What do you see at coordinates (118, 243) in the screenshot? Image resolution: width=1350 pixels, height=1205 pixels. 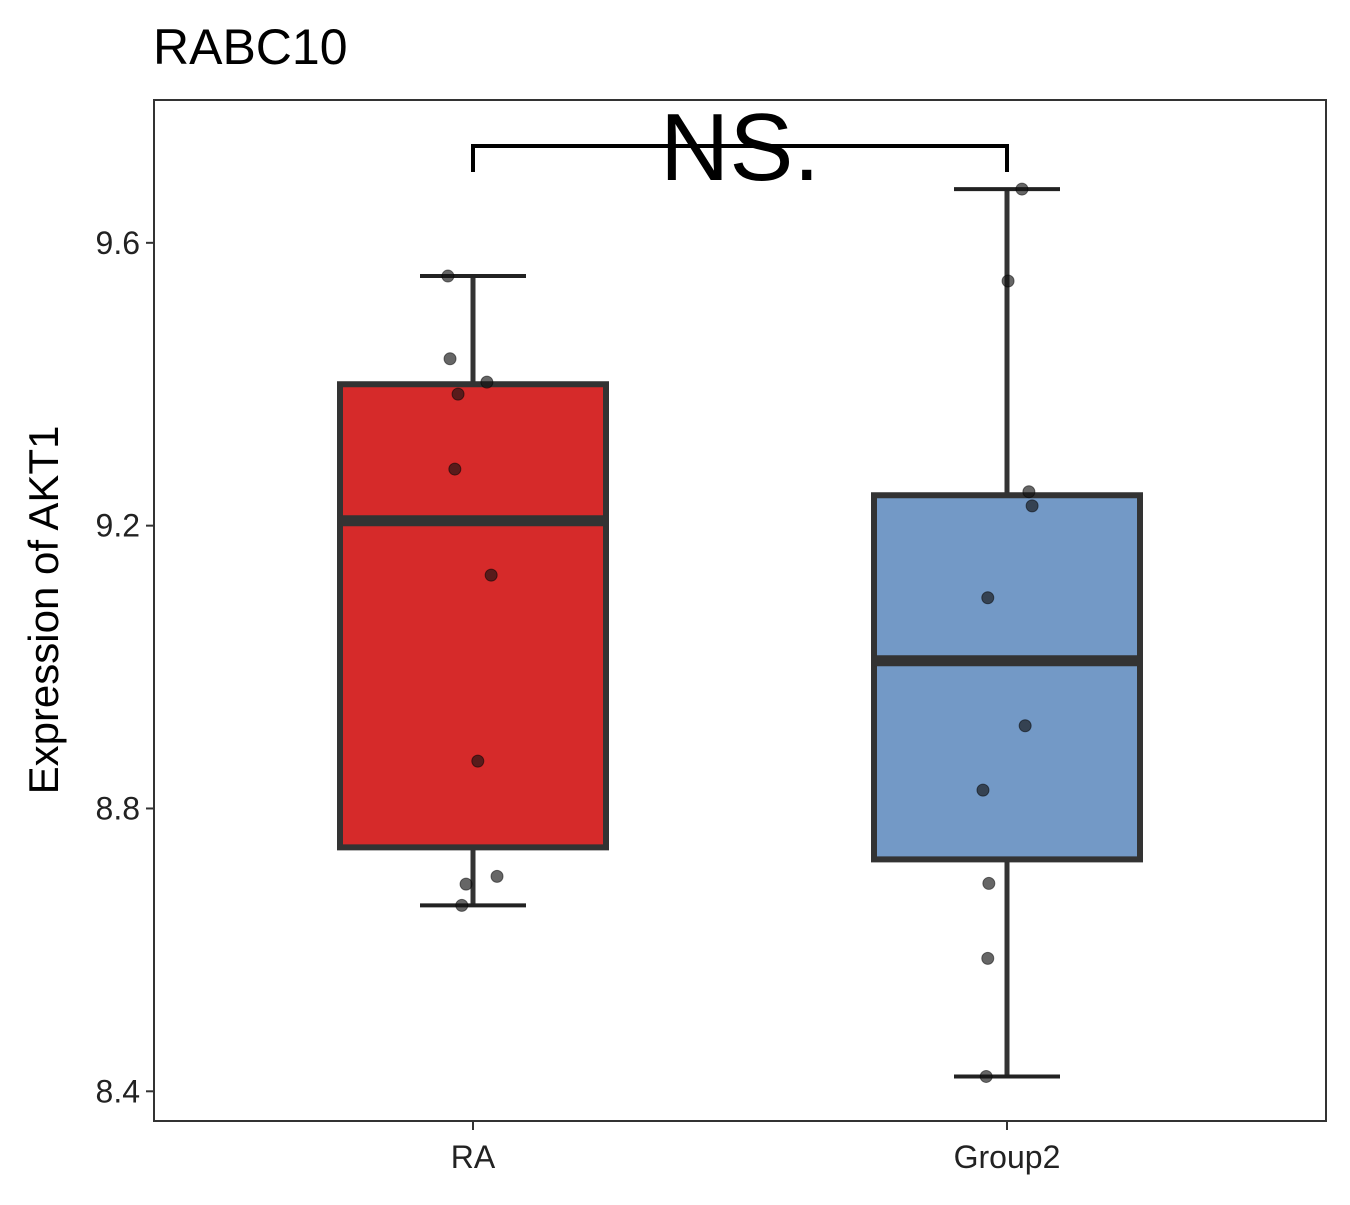 I see `y-tick-label: 9.6` at bounding box center [118, 243].